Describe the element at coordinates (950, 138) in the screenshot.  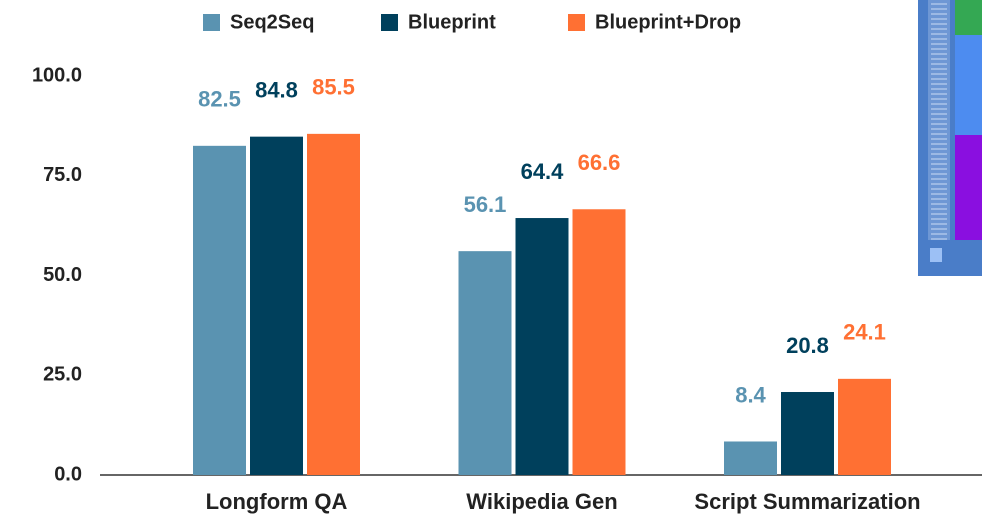
I see `overlay-panel` at that location.